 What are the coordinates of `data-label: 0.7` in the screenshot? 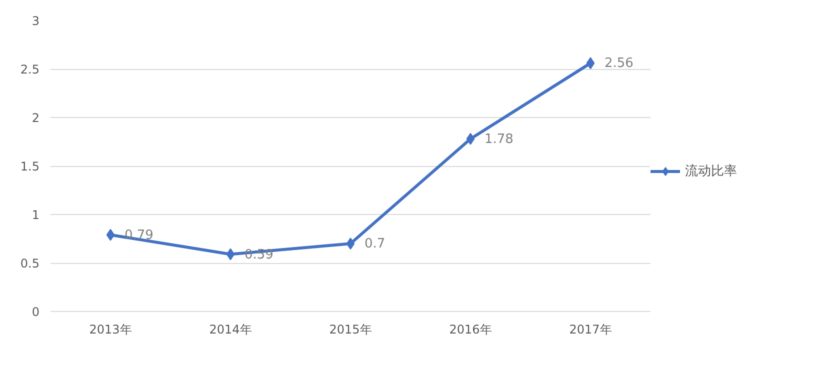 It's located at (375, 244).